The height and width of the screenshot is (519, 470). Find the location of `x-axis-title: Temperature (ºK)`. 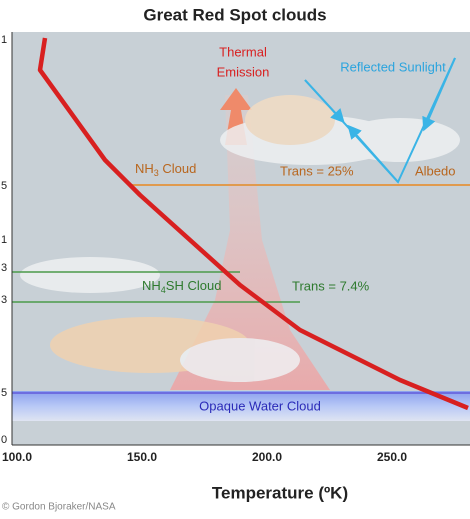

x-axis-title: Temperature (ºK) is located at coordinates (280, 492).